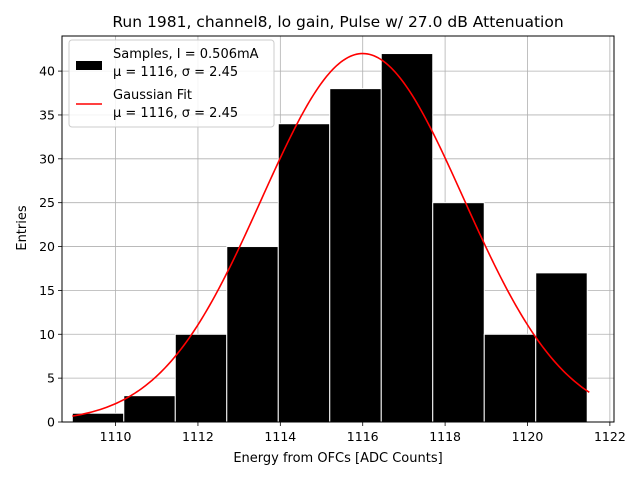 The width and height of the screenshot is (640, 480). Describe the element at coordinates (47, 246) in the screenshot. I see `y-tick-label: 20` at that location.